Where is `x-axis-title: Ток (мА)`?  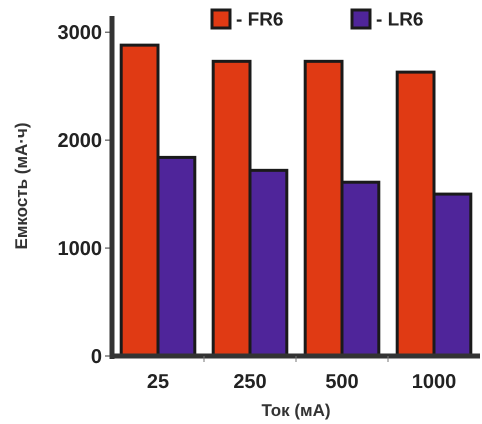
x-axis-title: Ток (мА) is located at coordinates (296, 410).